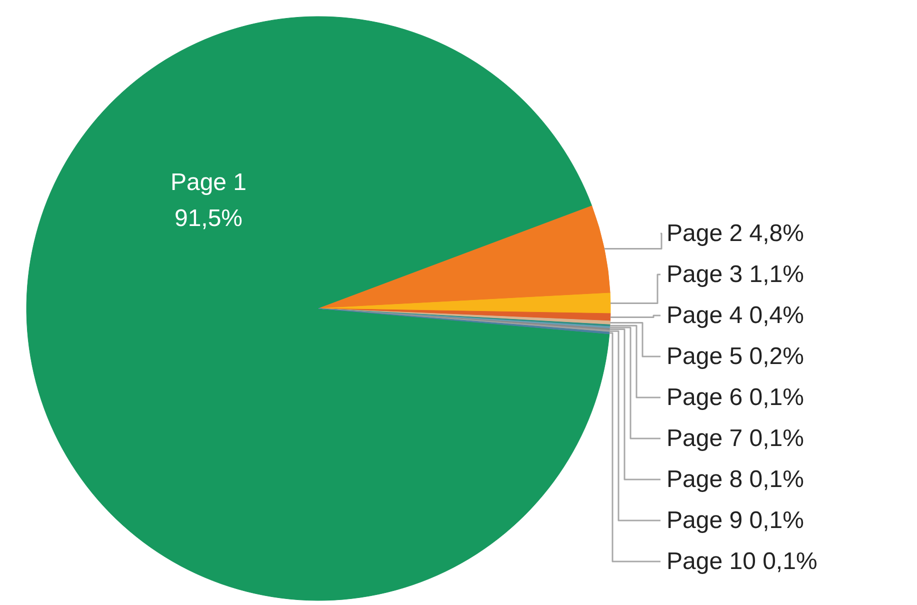  I want to click on slice-label: Page 8 0,1%, so click(735, 479).